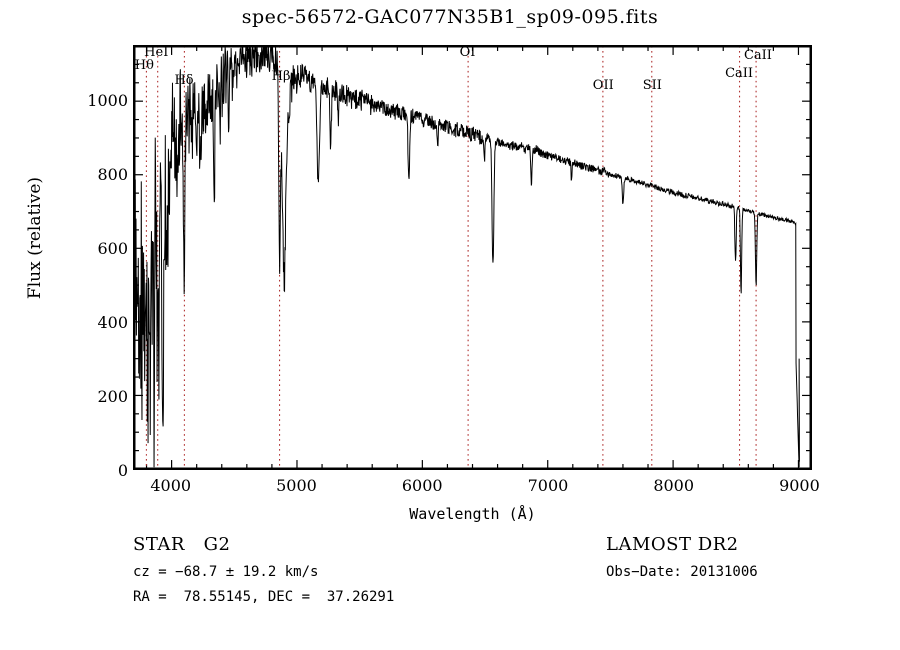 The image size is (900, 650). I want to click on y-tick-1000: 1000, so click(107, 101).